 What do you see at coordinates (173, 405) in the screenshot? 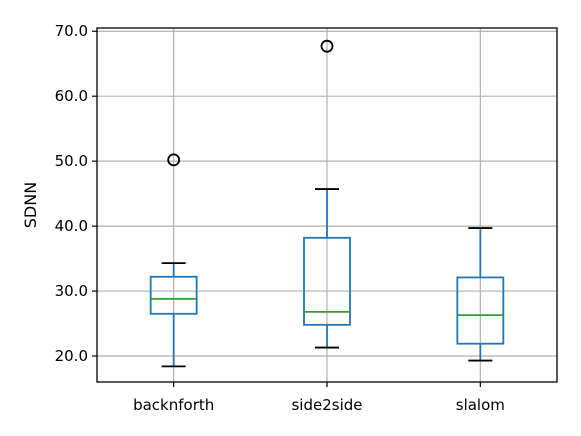
I see `x-tick-label: backnforth` at bounding box center [173, 405].